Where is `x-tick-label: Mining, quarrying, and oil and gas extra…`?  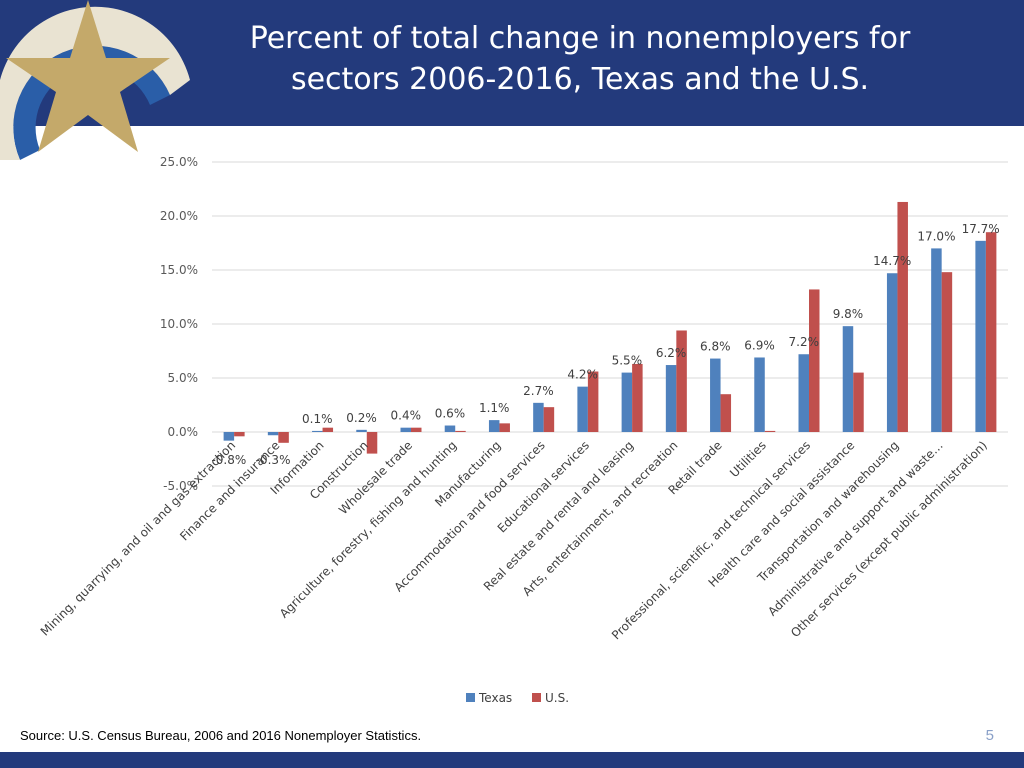
x-tick-label: Mining, quarrying, and oil and gas extra… is located at coordinates (138, 538).